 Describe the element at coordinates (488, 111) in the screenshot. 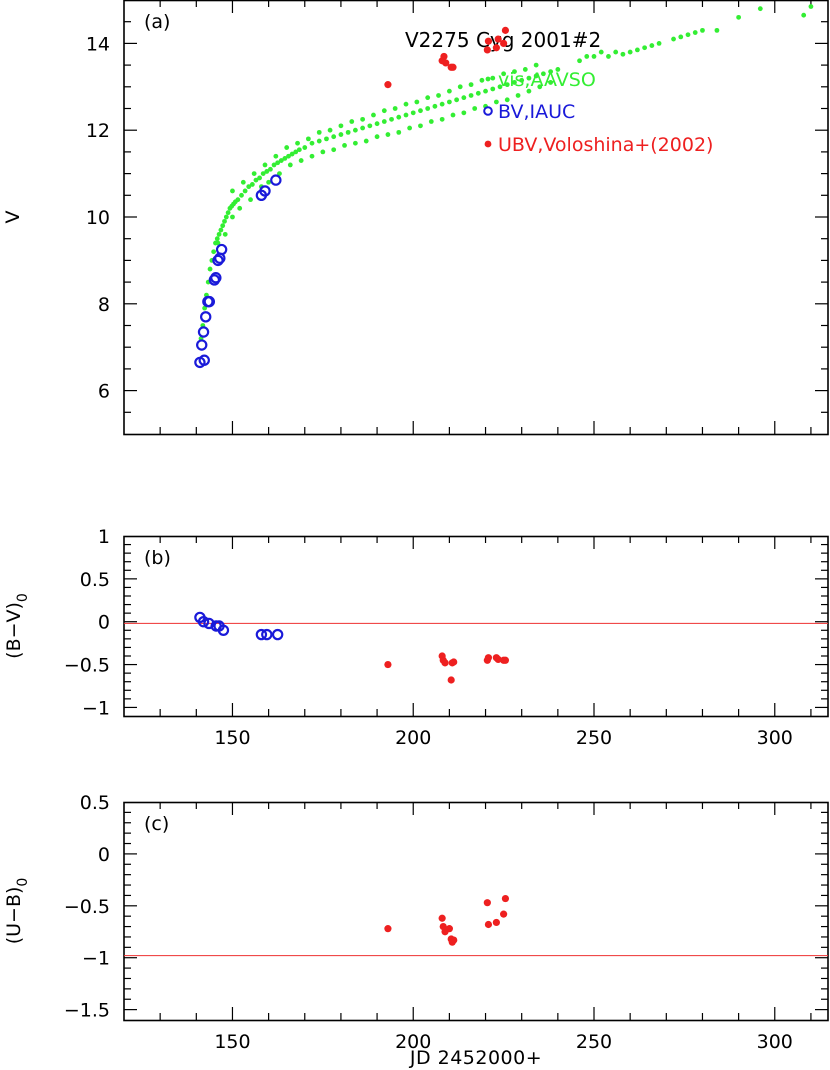

I see `legend-marker` at that location.